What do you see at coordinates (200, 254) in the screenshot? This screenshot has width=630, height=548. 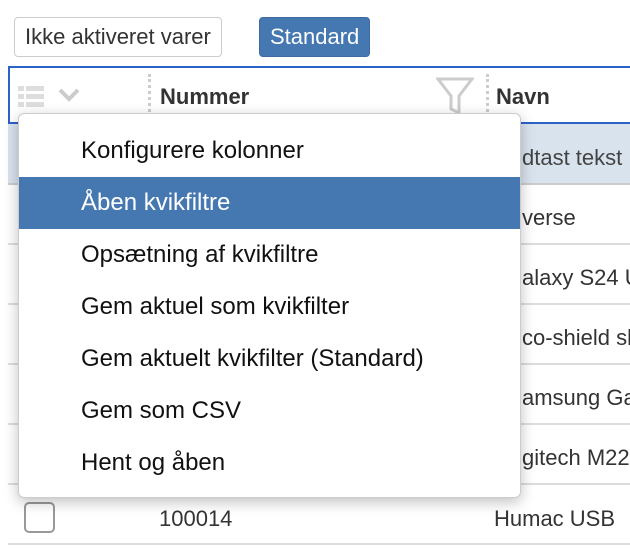 I see `menu-item-quickfilter-setup: Opsætning af kvikfiltre` at bounding box center [200, 254].